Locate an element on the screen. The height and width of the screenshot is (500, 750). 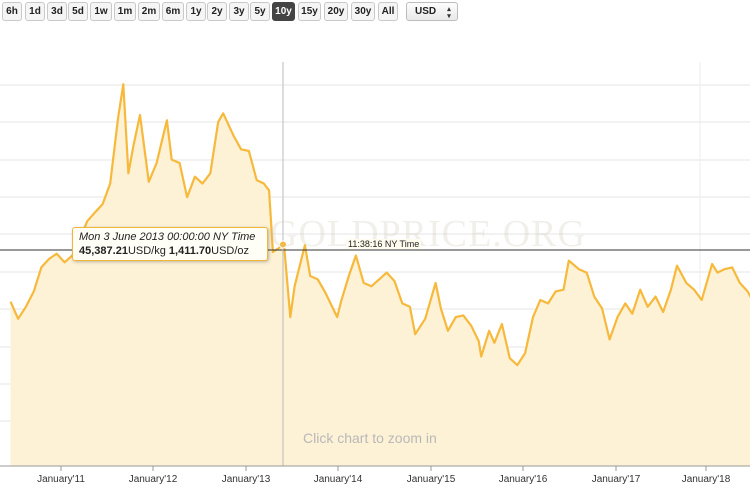
range-button-2y: 2y is located at coordinates (217, 11).